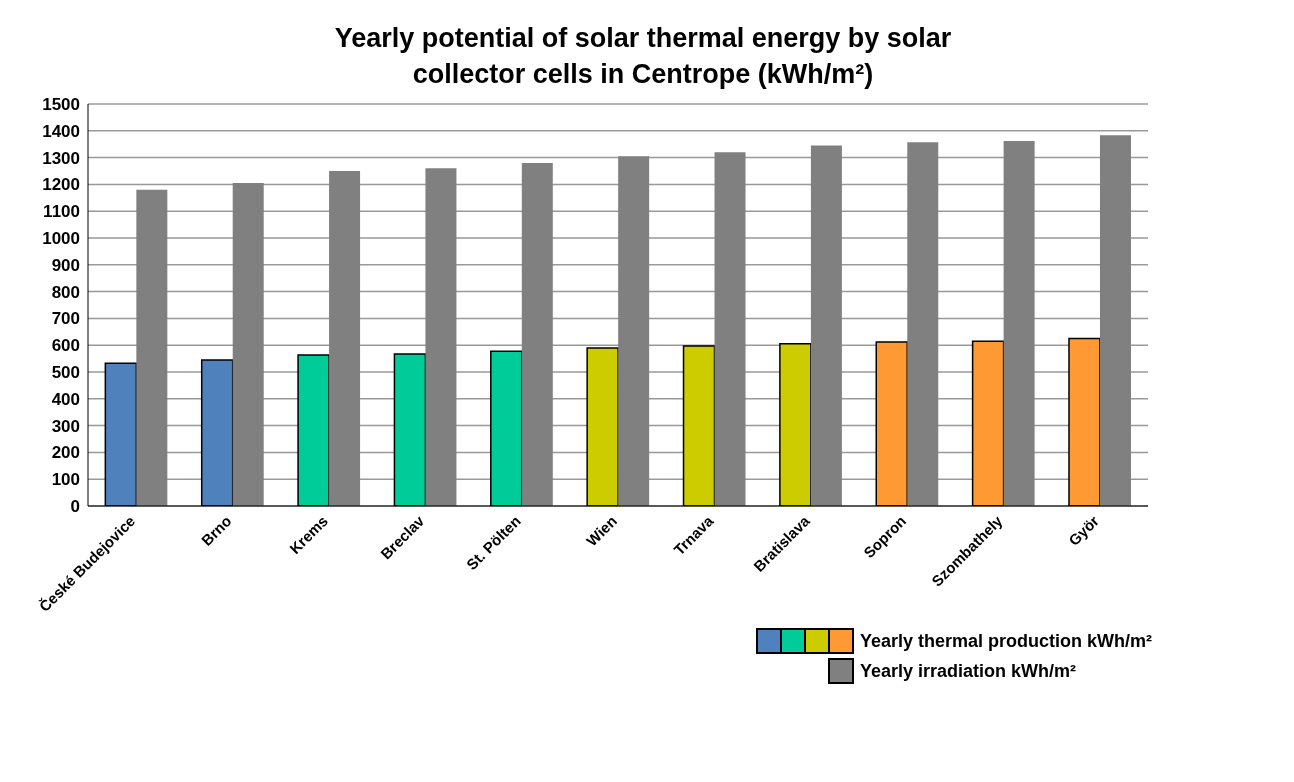 The height and width of the screenshot is (782, 1294). I want to click on y-tick-label: 100, so click(65, 480).